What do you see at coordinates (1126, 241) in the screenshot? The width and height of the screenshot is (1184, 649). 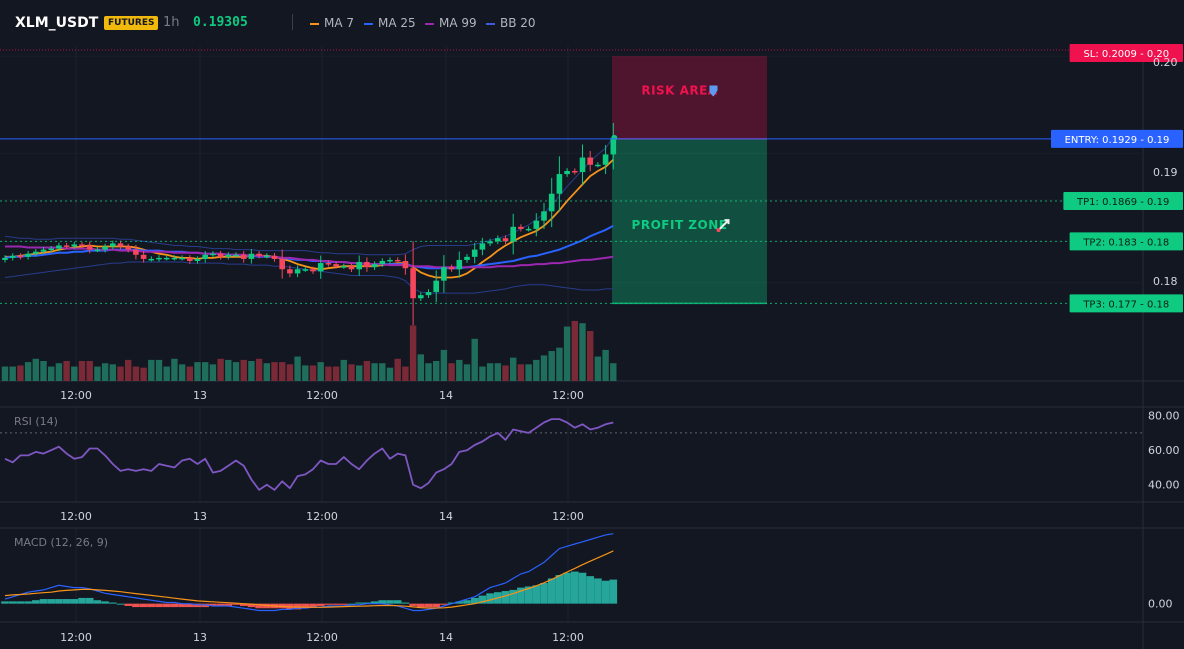 I see `level-tag-bg` at bounding box center [1126, 241].